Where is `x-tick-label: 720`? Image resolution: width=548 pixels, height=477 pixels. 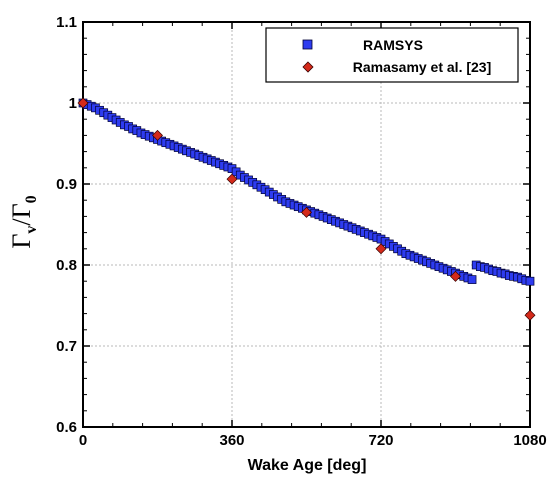 x-tick-label: 720 is located at coordinates (380, 440).